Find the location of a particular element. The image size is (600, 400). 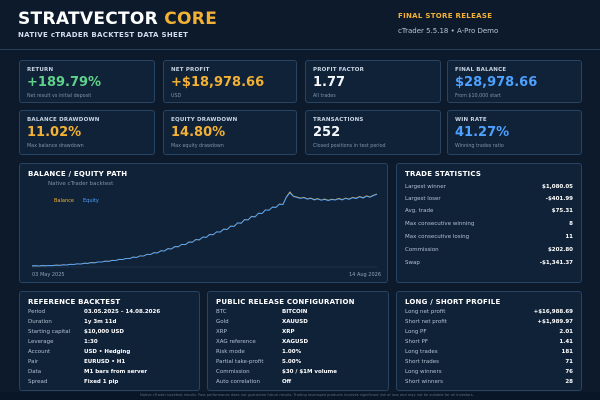

reference-row: Period 03.05.2025 – 14.08.2026 is located at coordinates (109, 314).